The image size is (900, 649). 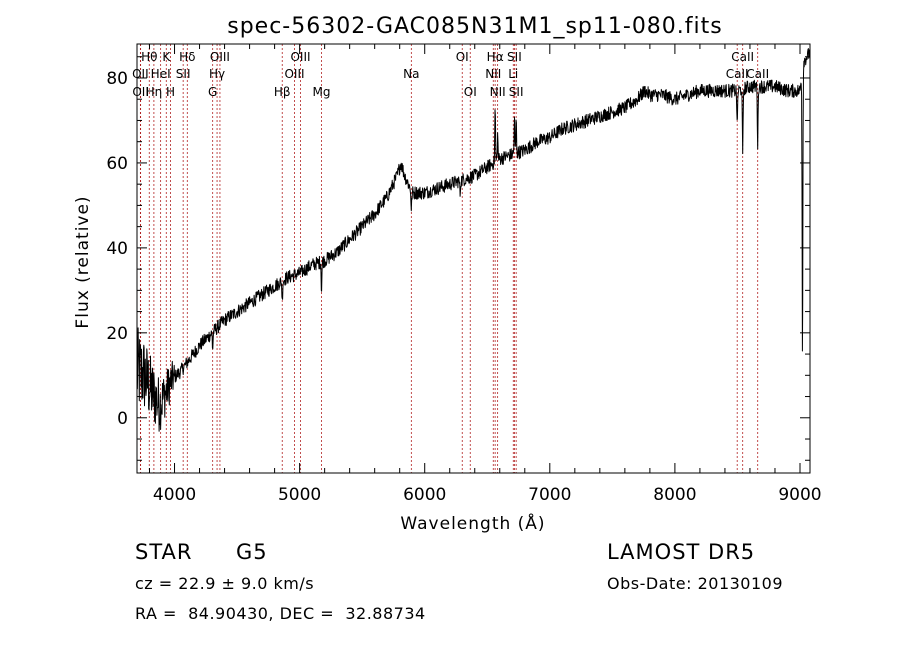 I want to click on line-marker-label: Mg, so click(x=322, y=92).